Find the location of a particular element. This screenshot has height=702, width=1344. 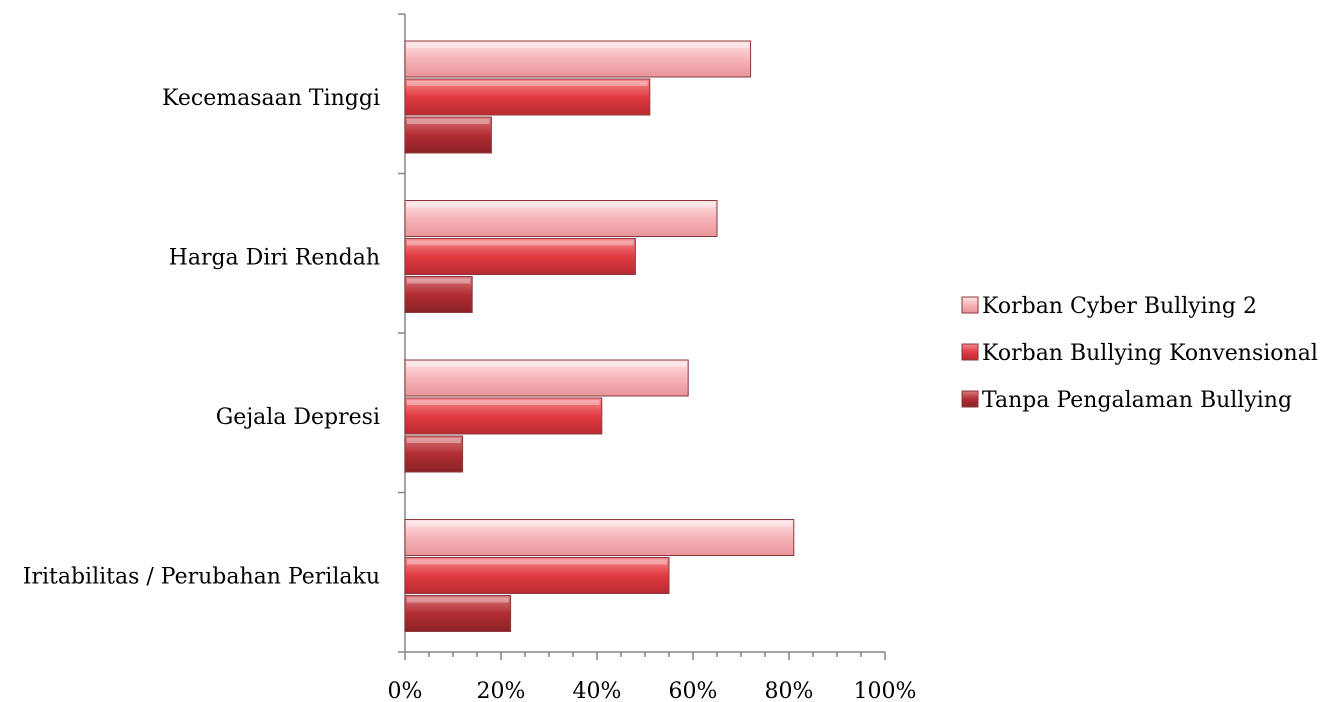

x-tick-label: 0% is located at coordinates (405, 690).